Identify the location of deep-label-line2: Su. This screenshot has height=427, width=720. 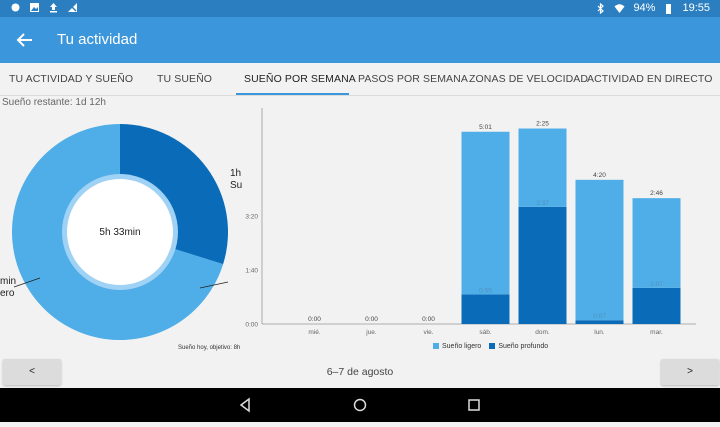
(236, 185).